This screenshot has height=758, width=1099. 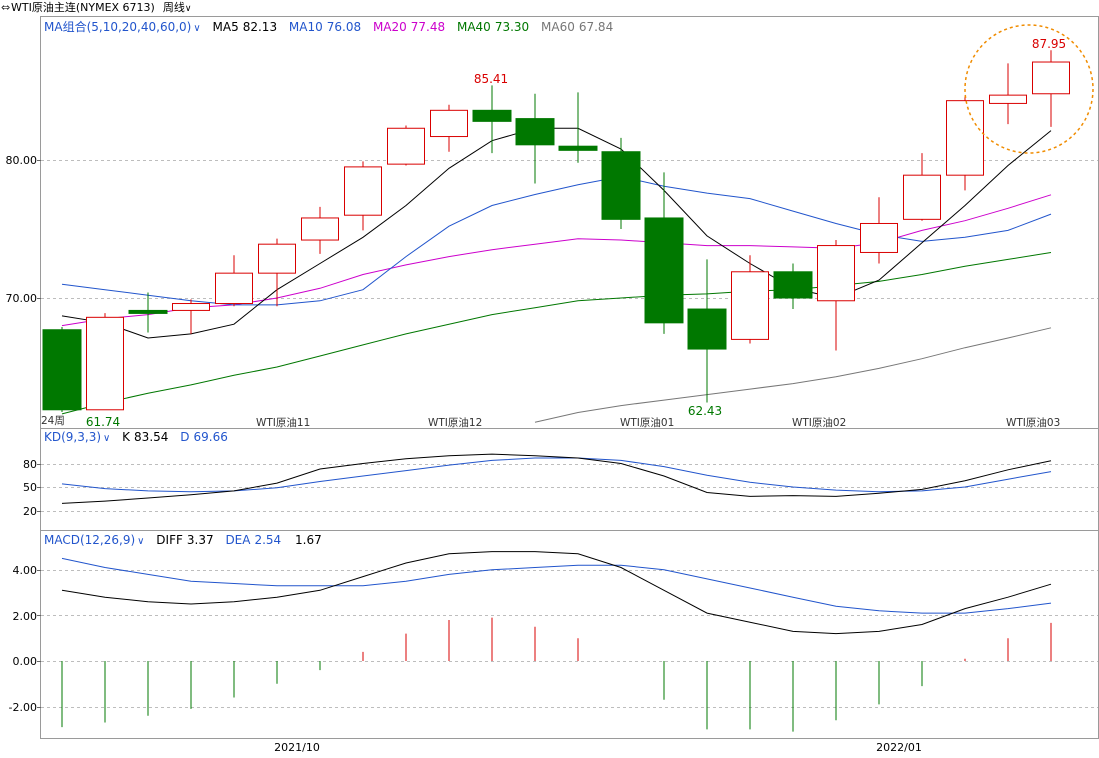 What do you see at coordinates (558, 27) in the screenshot?
I see `ma60-name: MA60` at bounding box center [558, 27].